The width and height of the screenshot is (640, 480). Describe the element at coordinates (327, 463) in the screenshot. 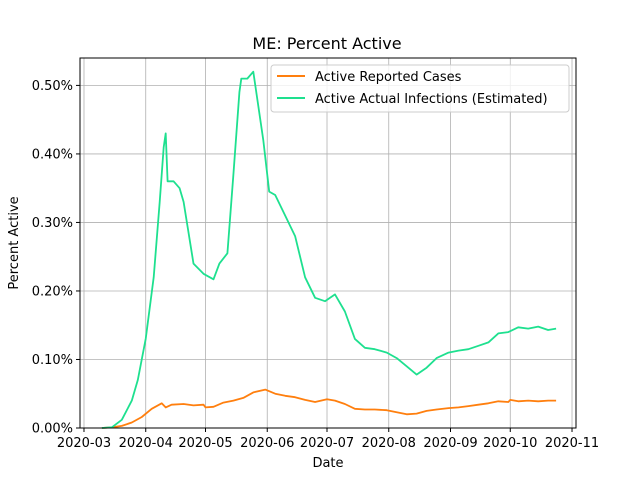

I see `x-axis-title: Date` at that location.